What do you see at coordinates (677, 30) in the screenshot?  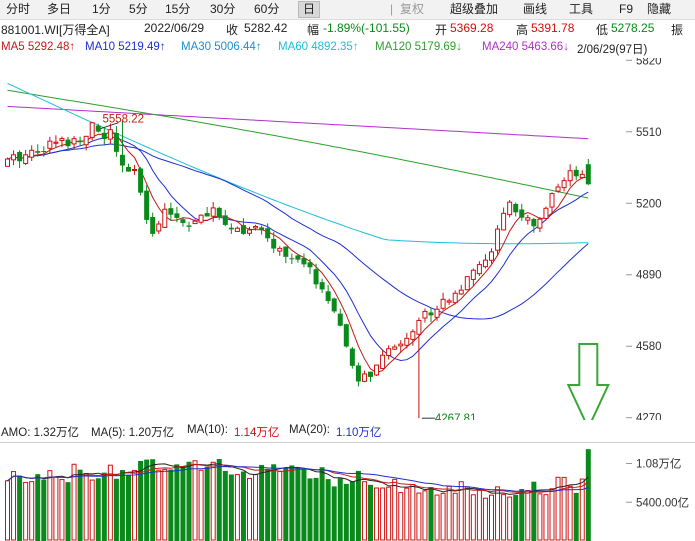 I see `amplitude-label: 振` at bounding box center [677, 30].